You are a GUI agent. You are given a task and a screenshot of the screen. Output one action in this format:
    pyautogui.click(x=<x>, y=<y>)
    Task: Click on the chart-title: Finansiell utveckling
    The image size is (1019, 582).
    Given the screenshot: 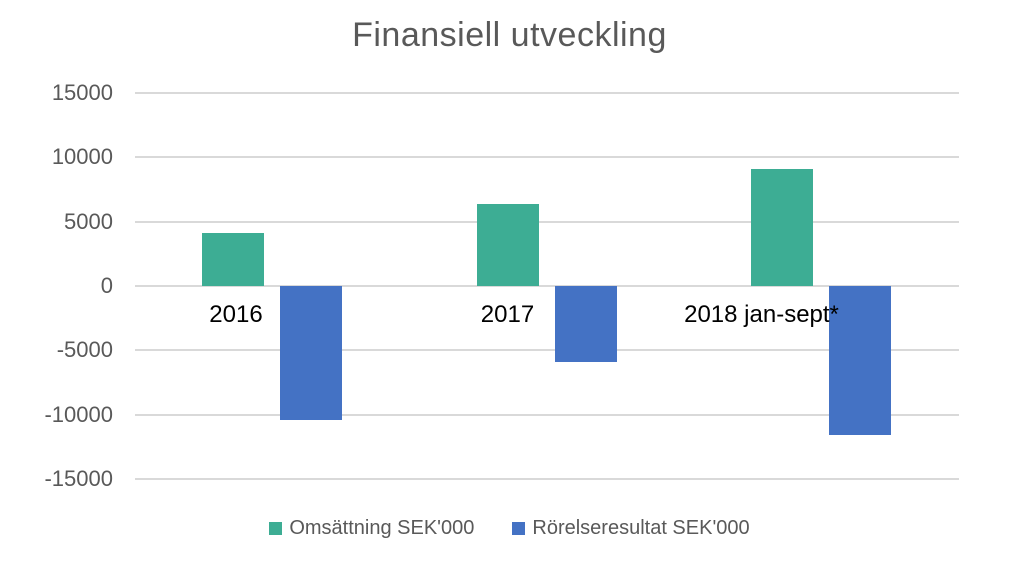 What is the action you would take?
    pyautogui.click(x=509, y=35)
    